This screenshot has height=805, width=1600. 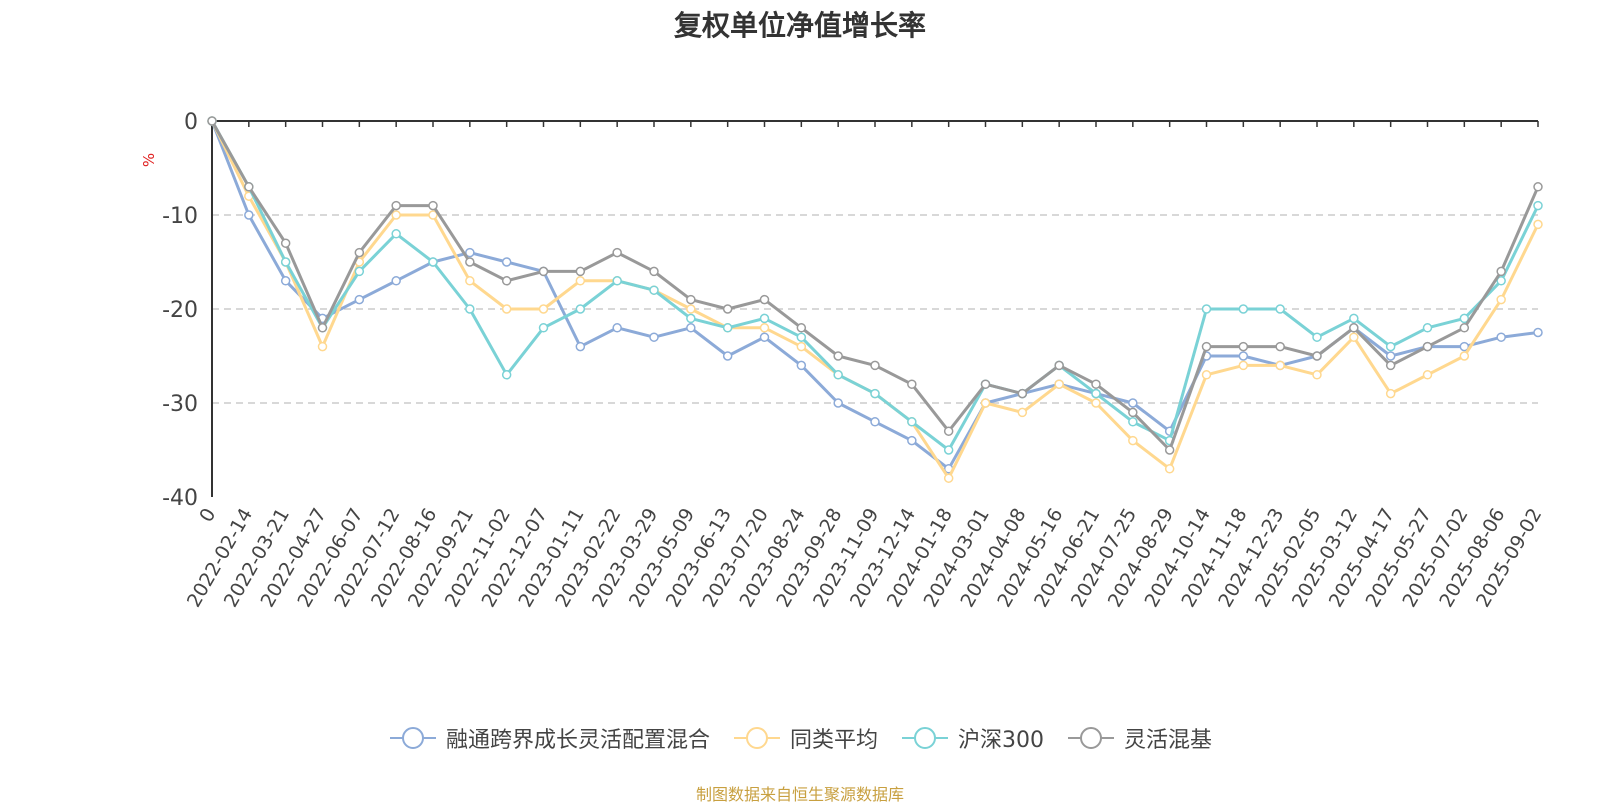 I want to click on legend-label: 融通跨界成长灵活配置混合, so click(x=577, y=740).